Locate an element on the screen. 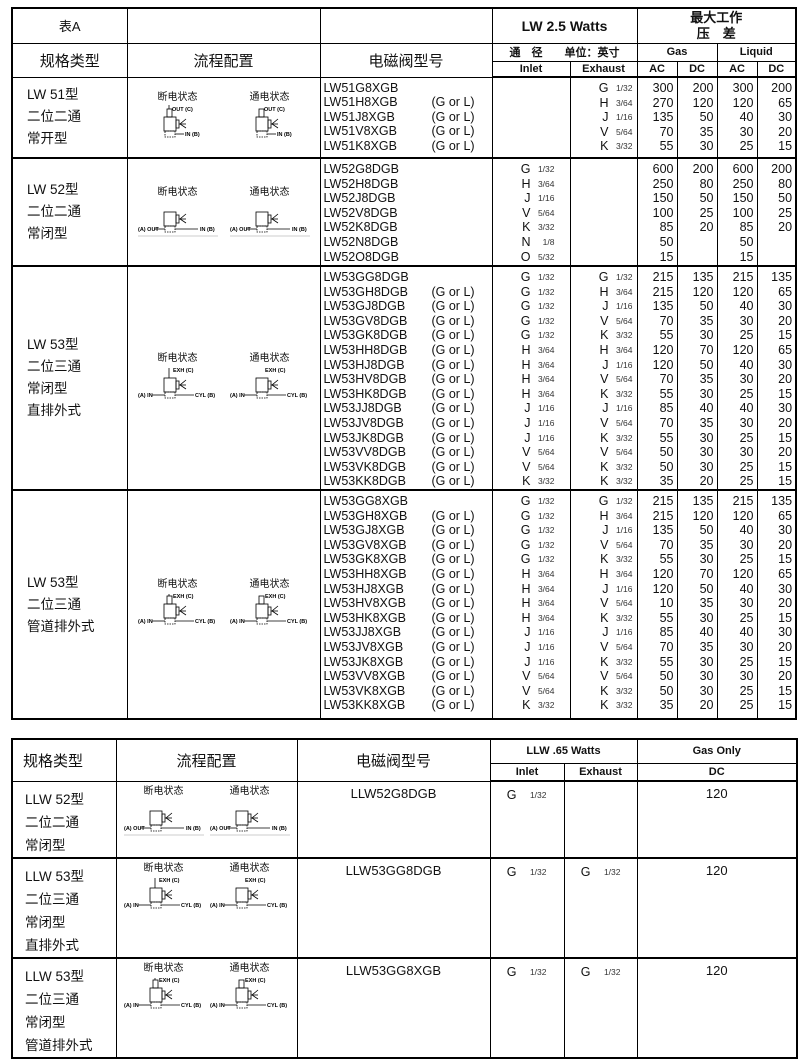 This screenshot has width=800, height=1059. exhaust-port-line: J 1/16 is located at coordinates (604, 306).